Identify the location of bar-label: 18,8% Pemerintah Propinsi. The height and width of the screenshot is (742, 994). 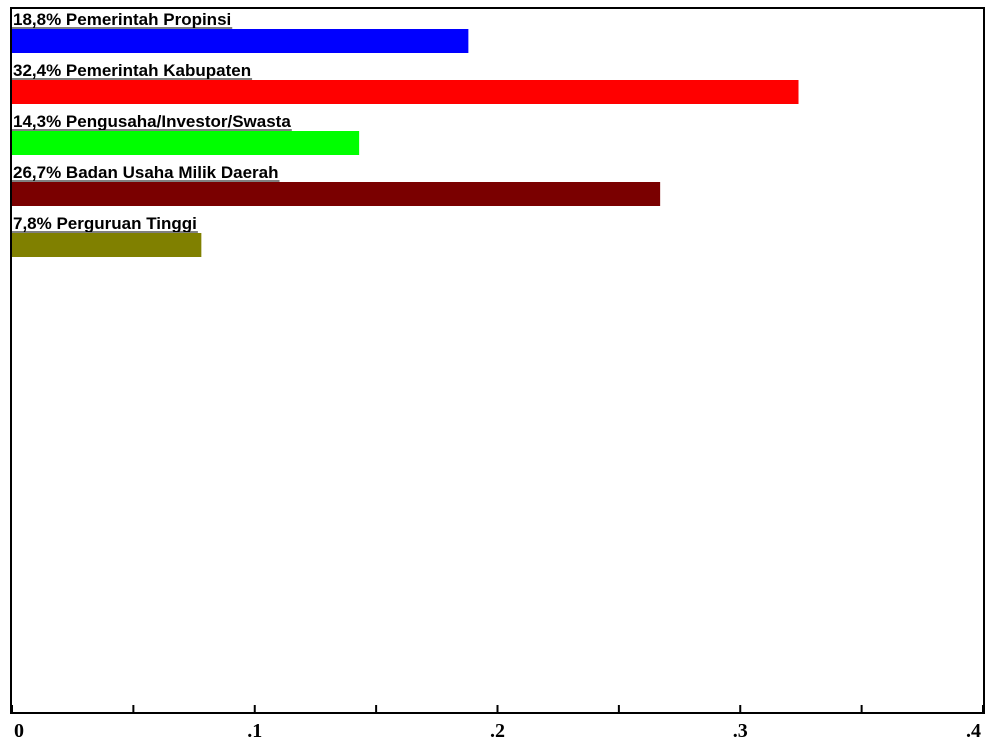
(122, 19).